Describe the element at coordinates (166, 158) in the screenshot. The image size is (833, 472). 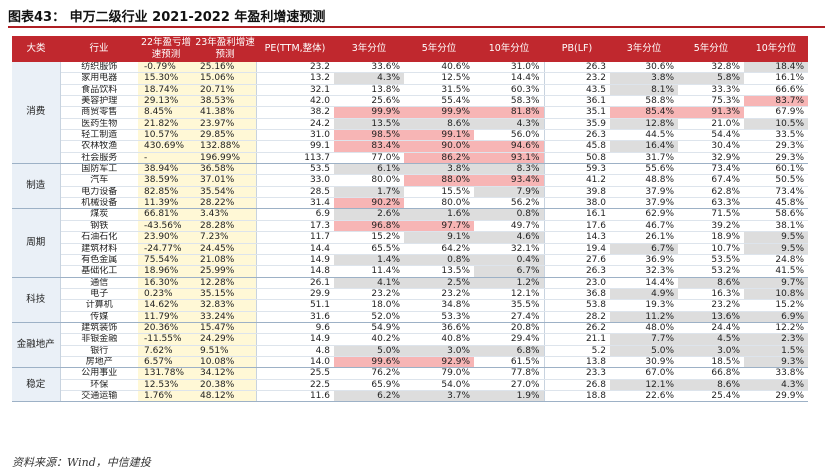
I see `growth-22-cell: -` at that location.